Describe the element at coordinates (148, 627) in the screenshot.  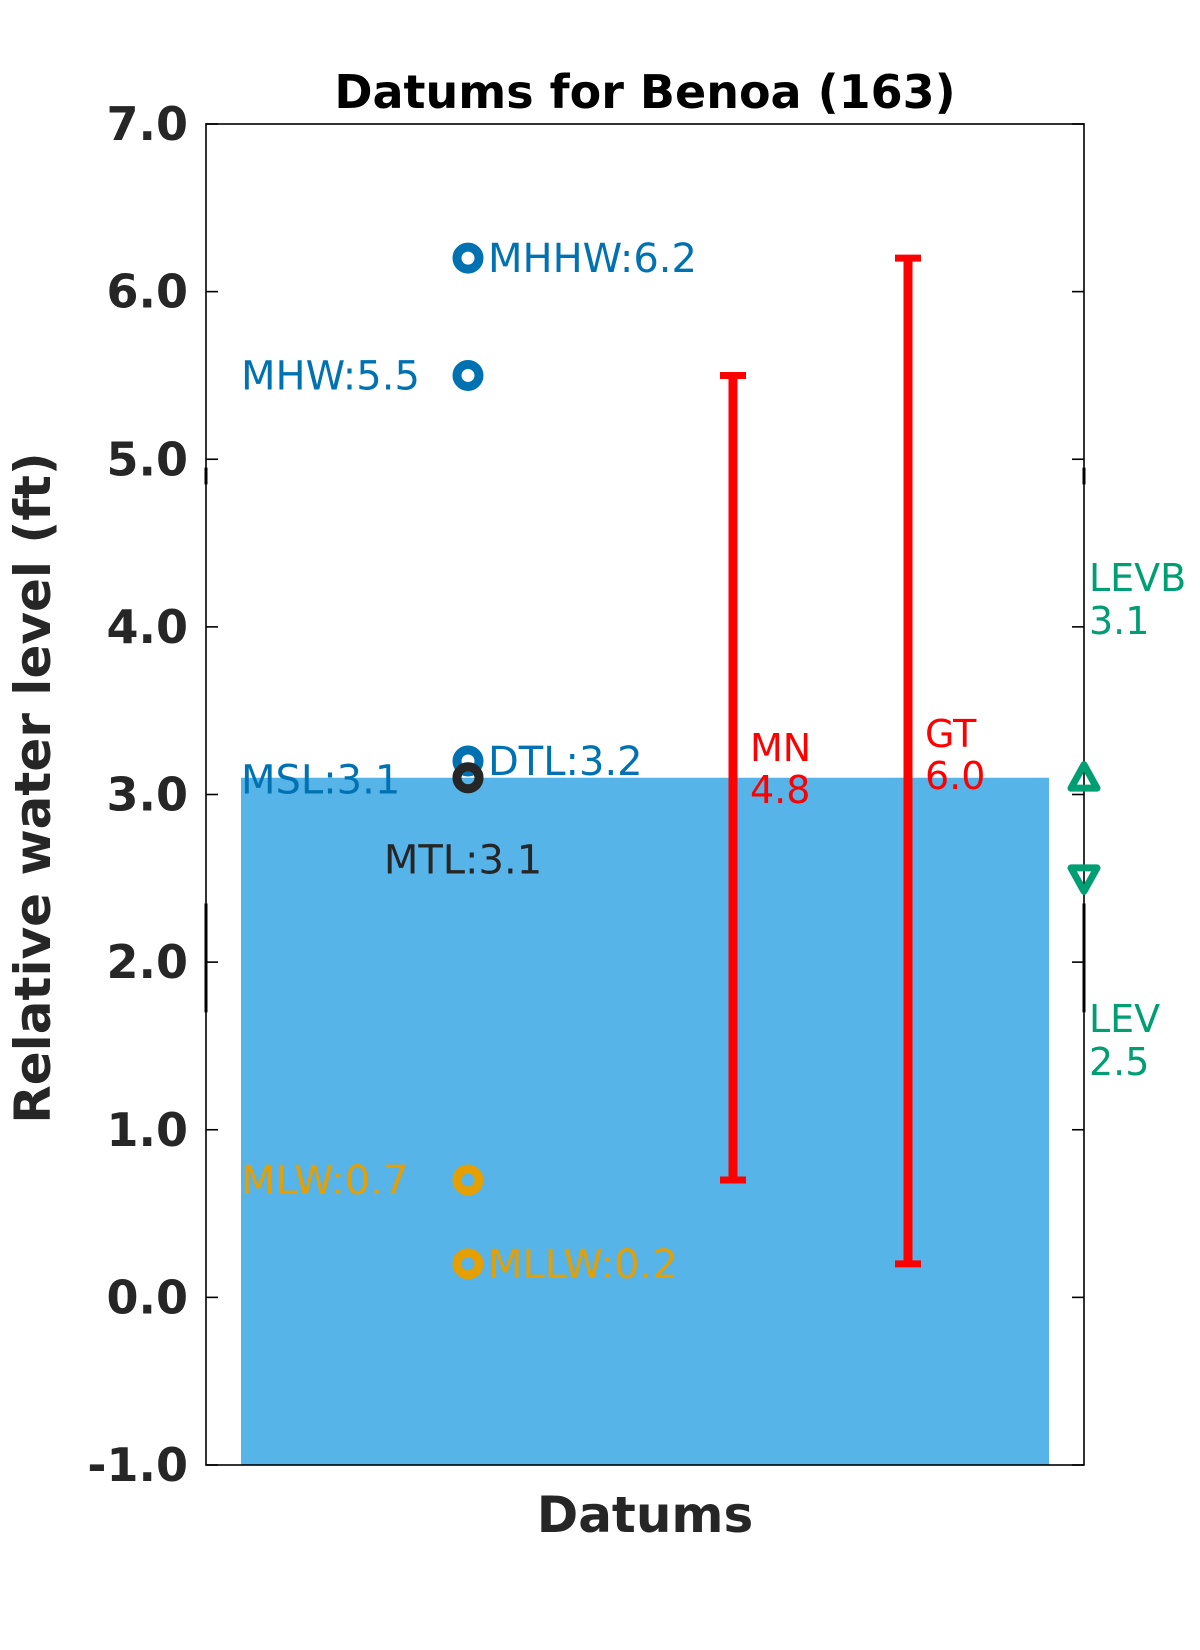
I see `y-tick-label: 4.0` at that location.